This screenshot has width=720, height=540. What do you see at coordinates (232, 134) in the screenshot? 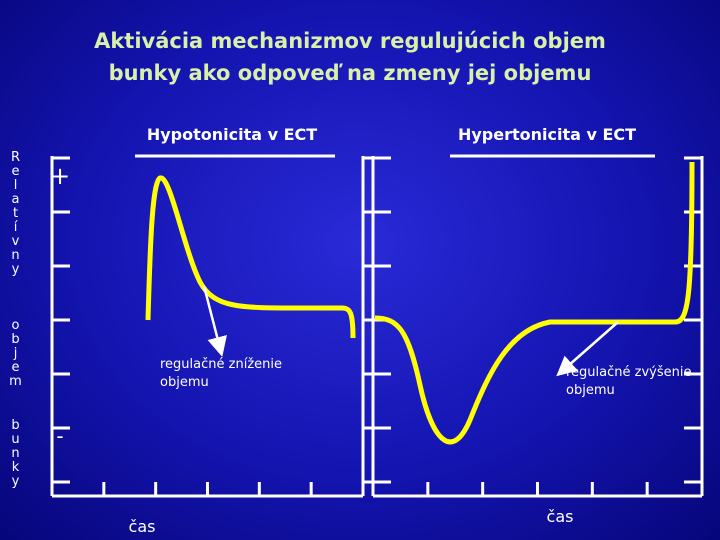
I see `panel-title: Hypotonicita v ECT` at bounding box center [232, 134].